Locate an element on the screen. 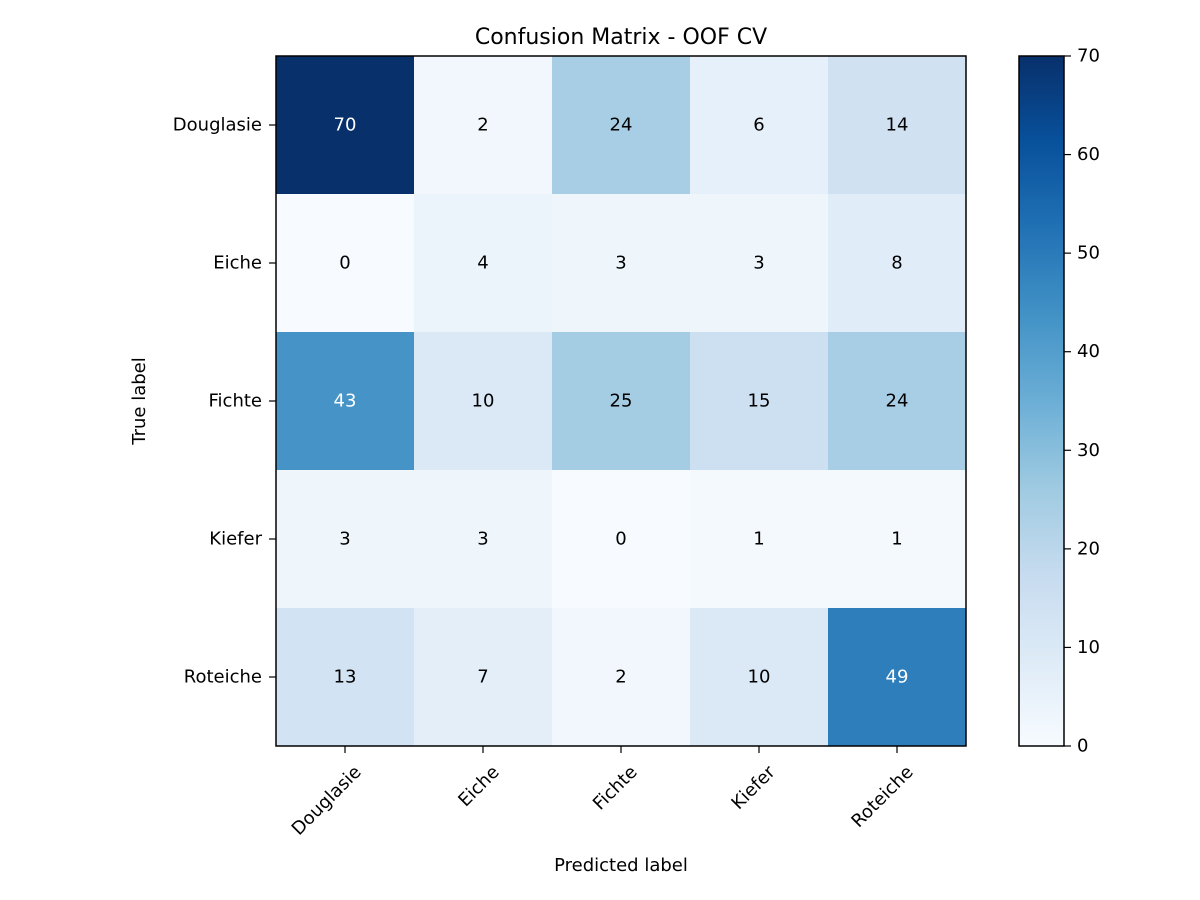  x-tick-label: Eiche is located at coordinates (478, 786).